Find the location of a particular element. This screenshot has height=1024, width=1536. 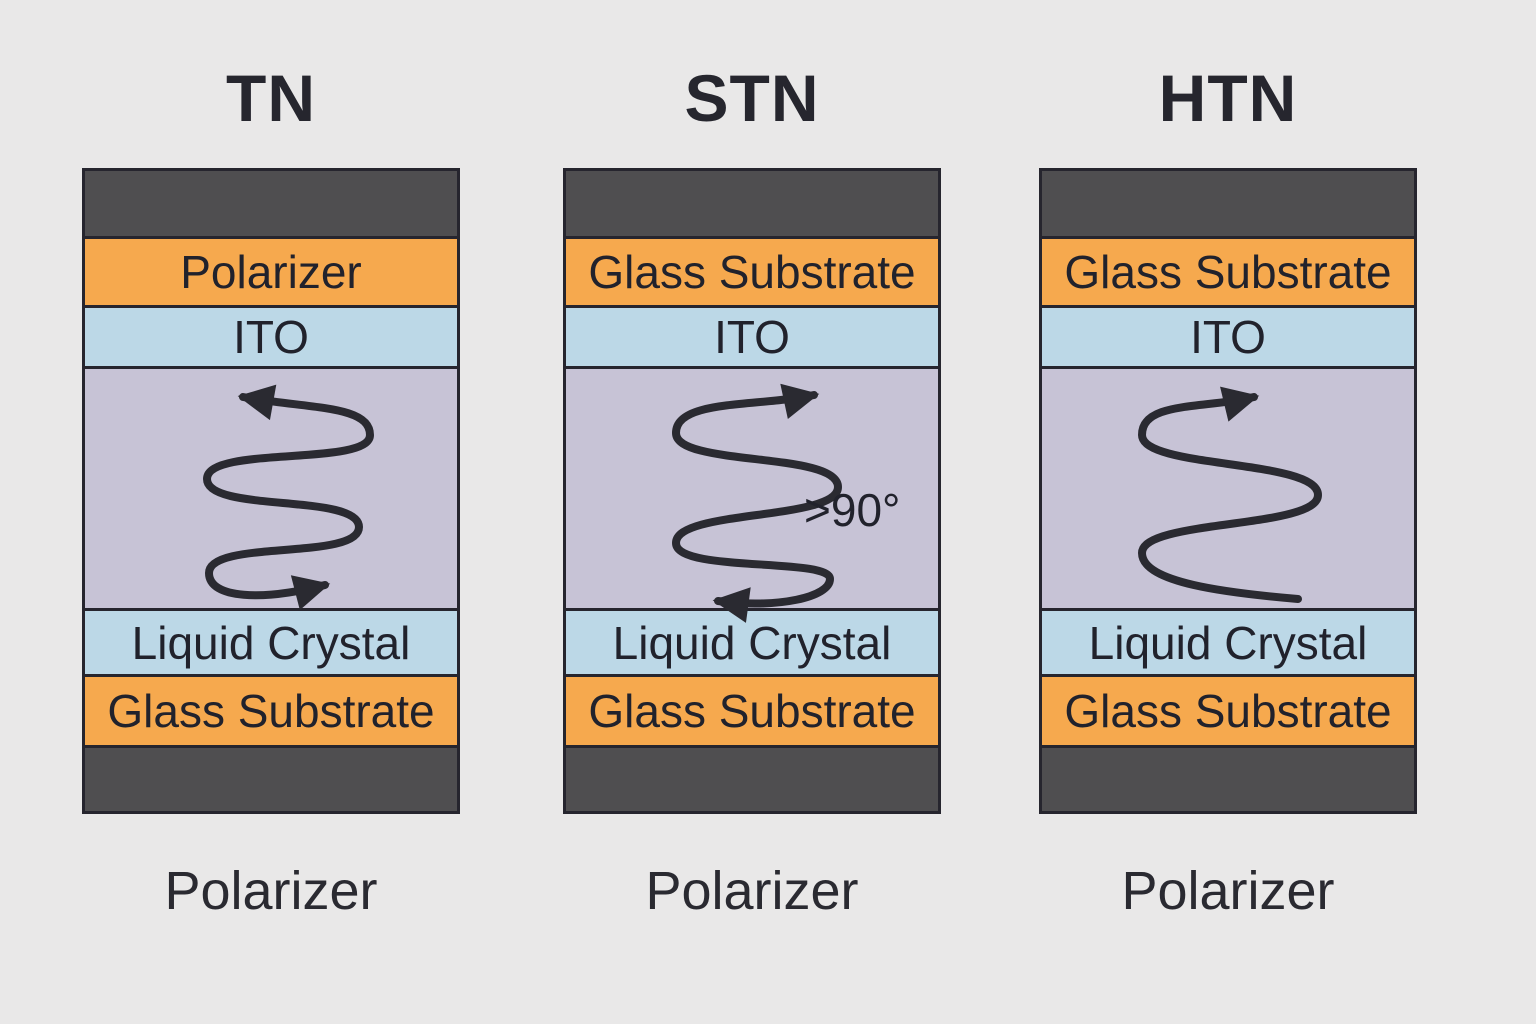

layer-polarizer: Polarizer is located at coordinates (271, 270).